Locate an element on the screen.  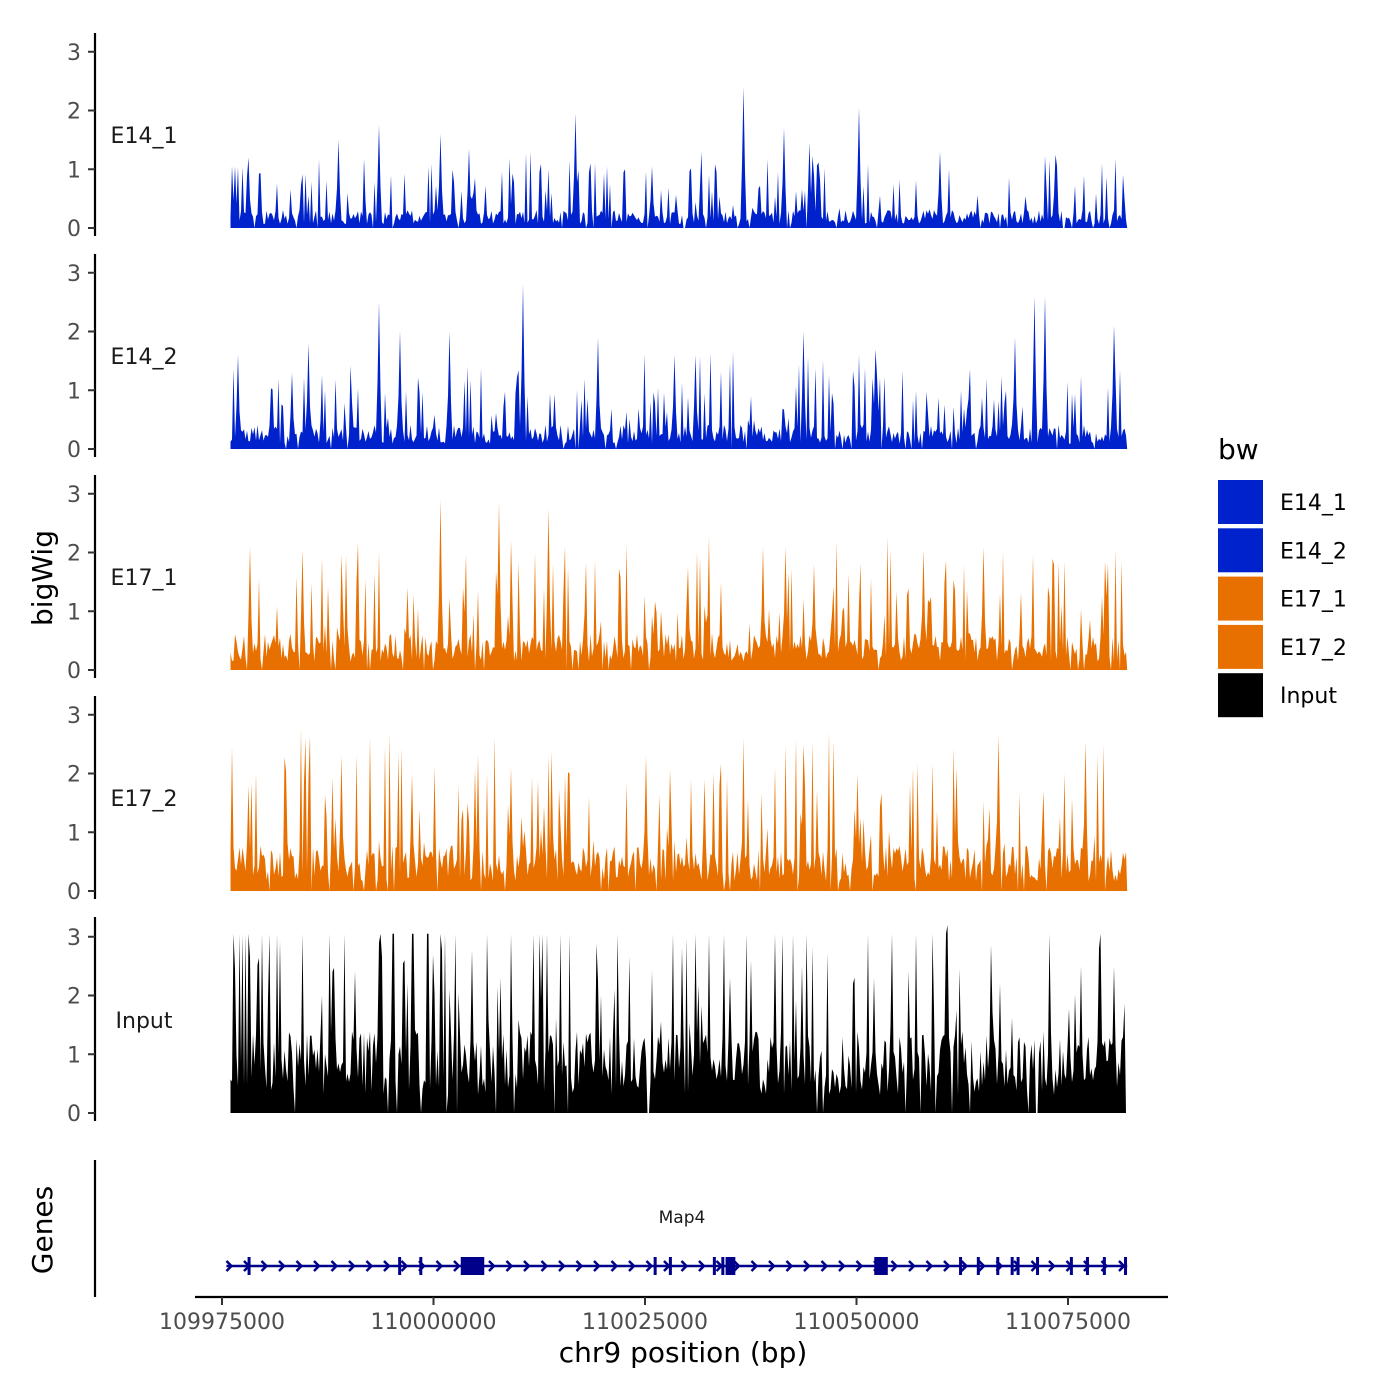
track-E14_2: 0 1 2 3 E14_2 is located at coordinates (597, 358).